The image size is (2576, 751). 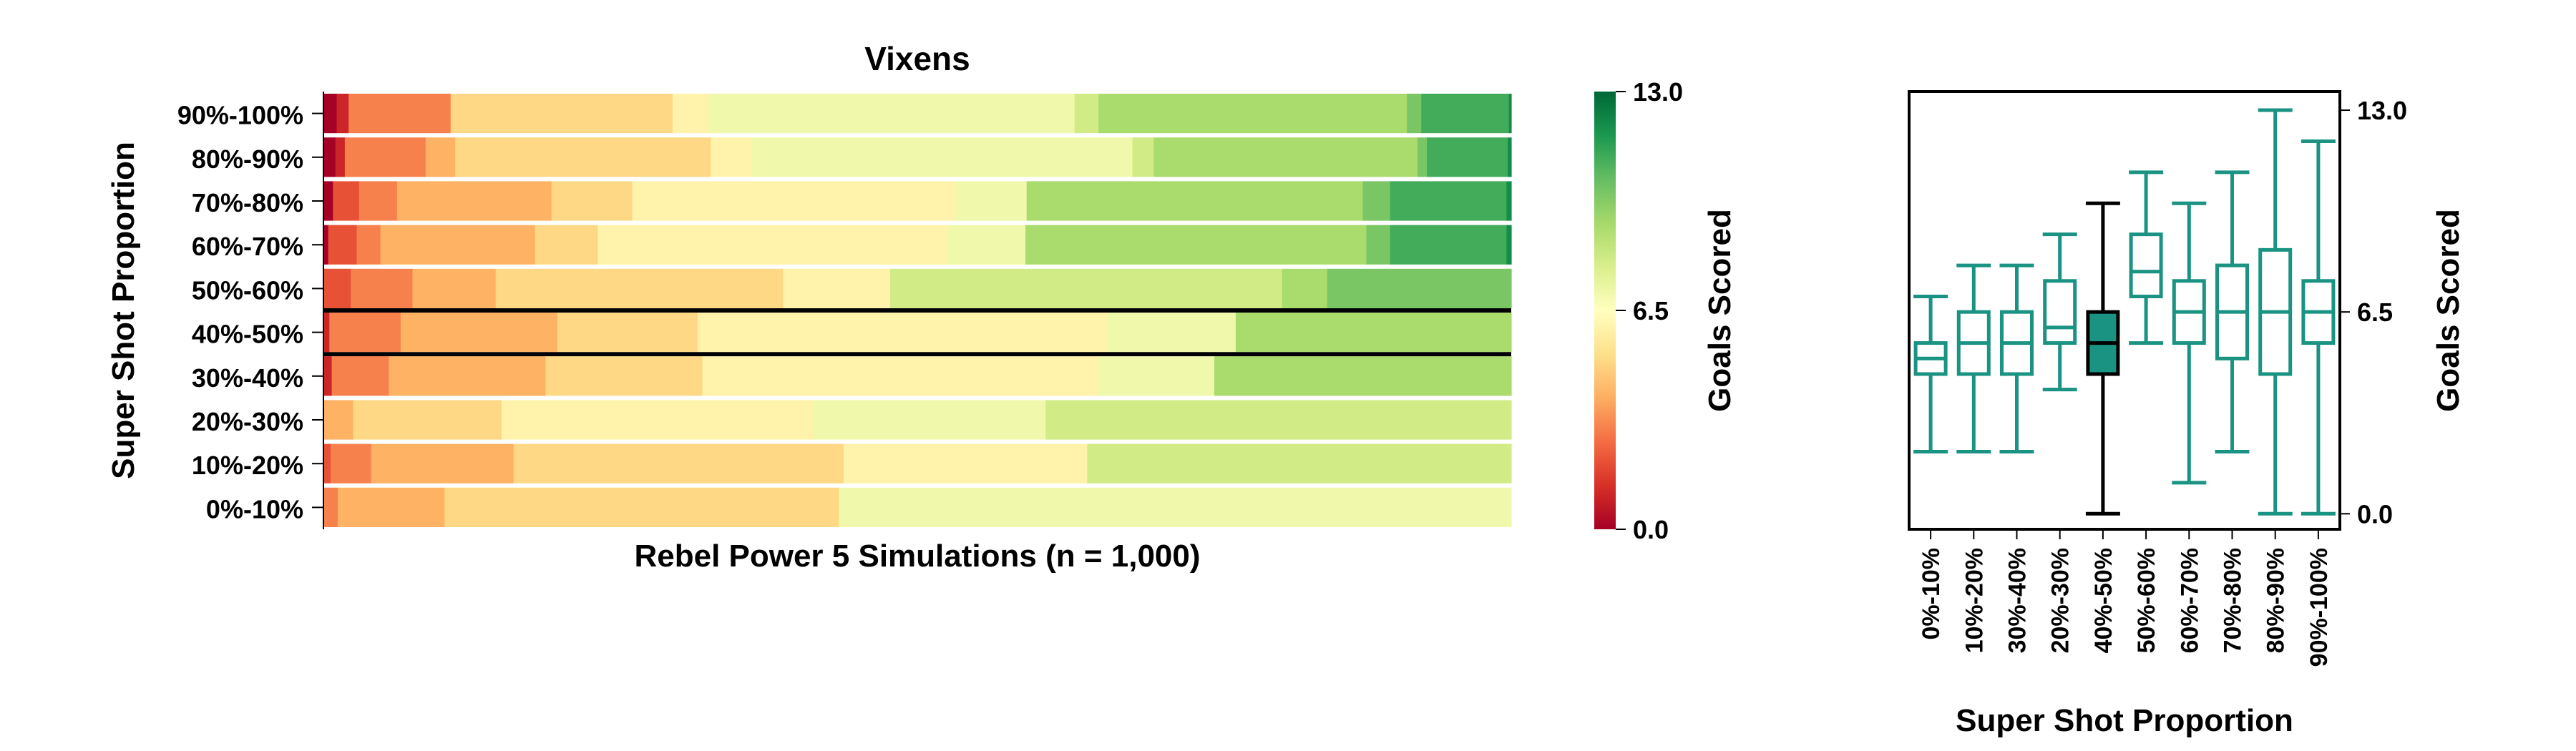 I want to click on boxplot-x-tick-label: 40%-50%, so click(x=2103, y=600).